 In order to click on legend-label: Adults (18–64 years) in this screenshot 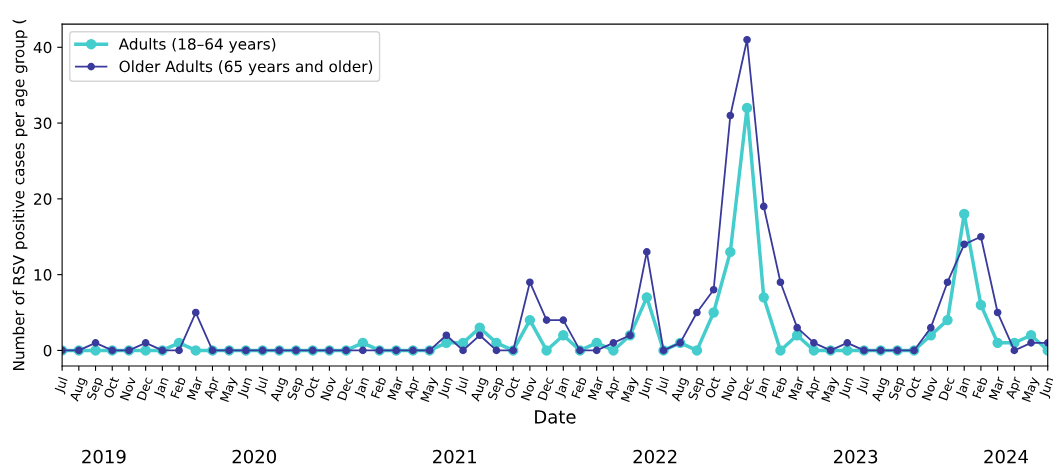, I will do `click(197, 45)`.